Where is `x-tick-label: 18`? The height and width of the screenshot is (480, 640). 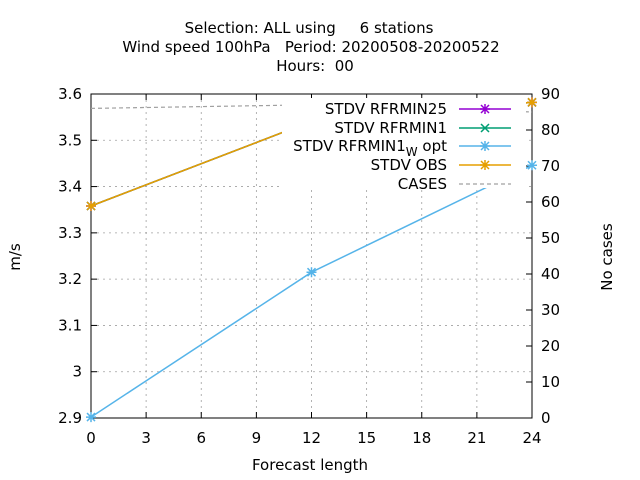
x-tick-label: 18 is located at coordinates (421, 438).